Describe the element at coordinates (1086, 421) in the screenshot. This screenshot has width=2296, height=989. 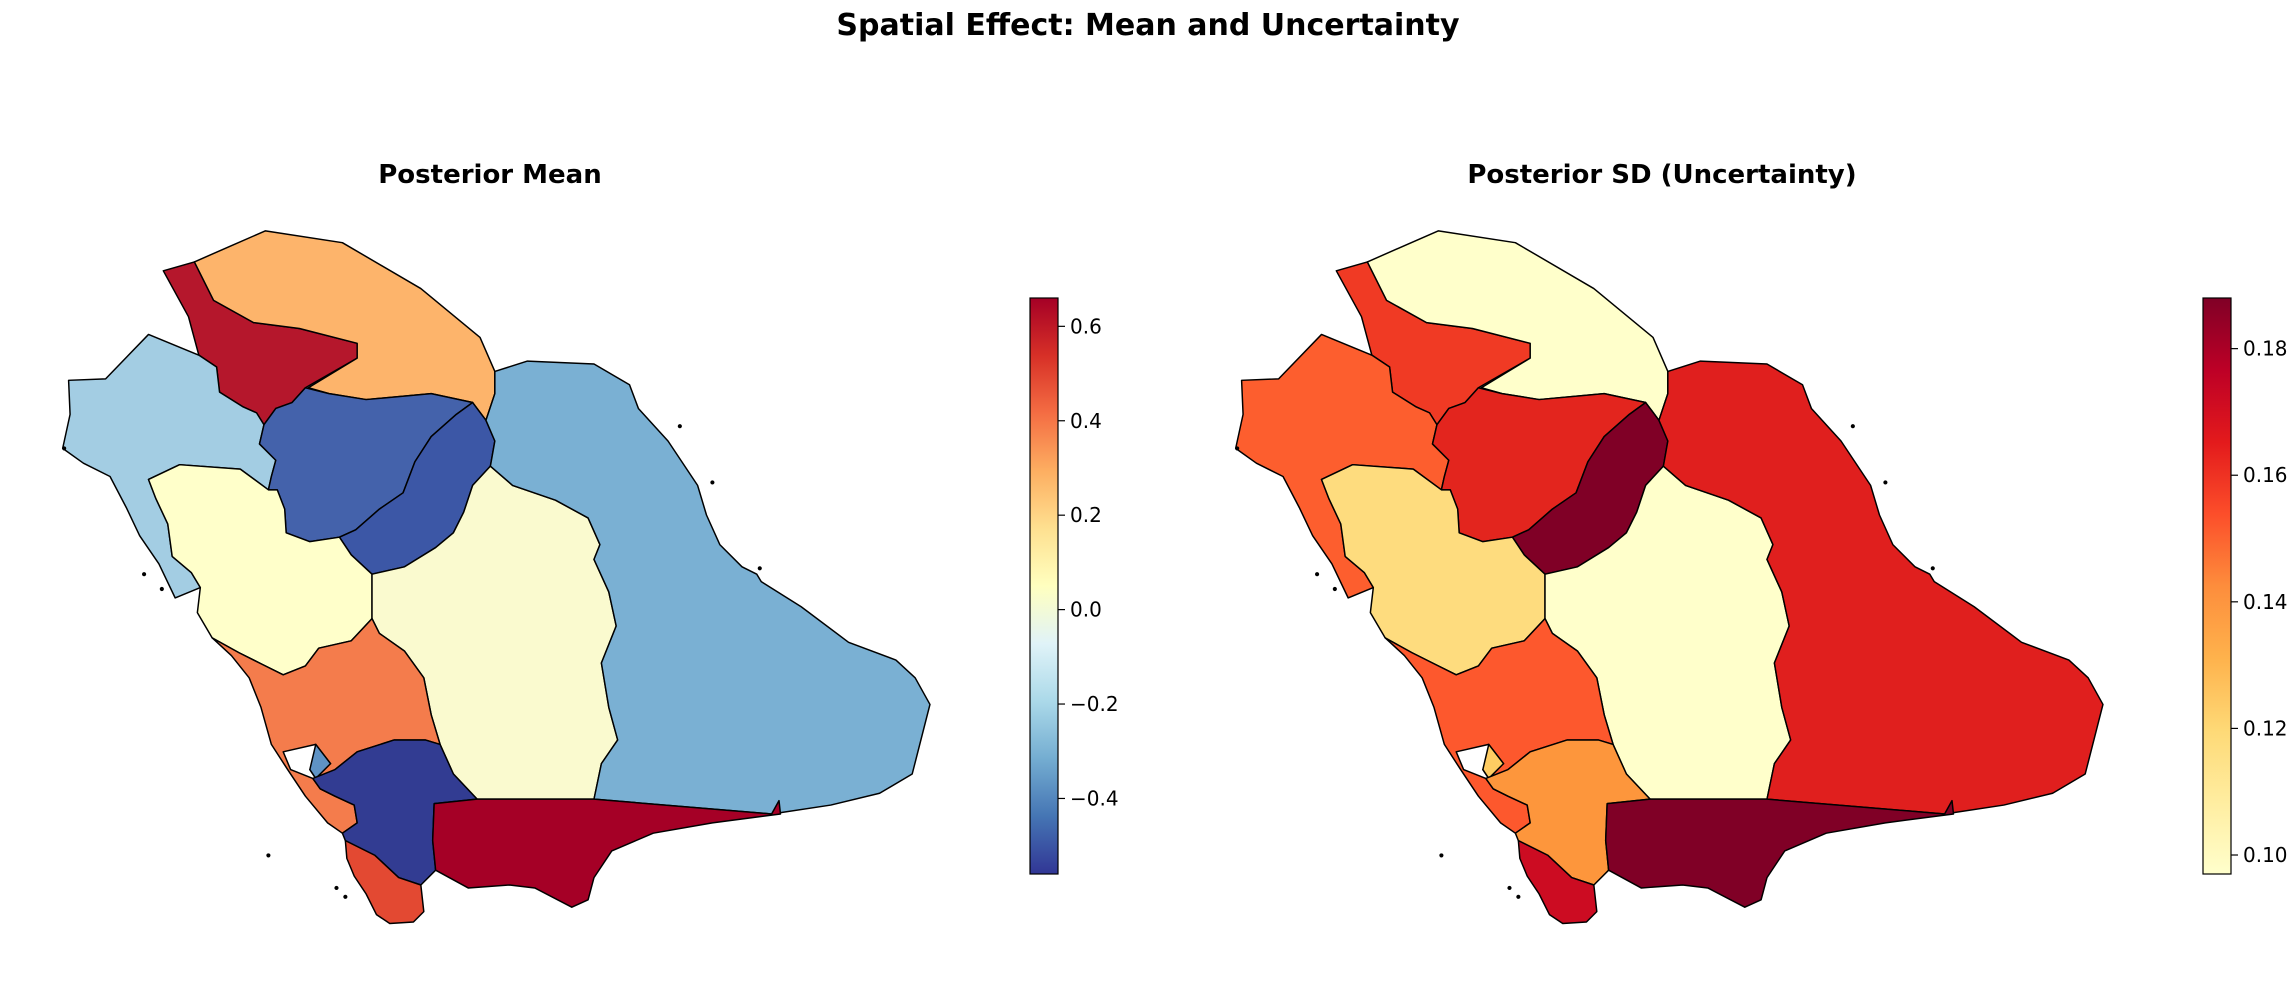
I see `posterior-mean-colorbar-tick-label: 0.4` at that location.